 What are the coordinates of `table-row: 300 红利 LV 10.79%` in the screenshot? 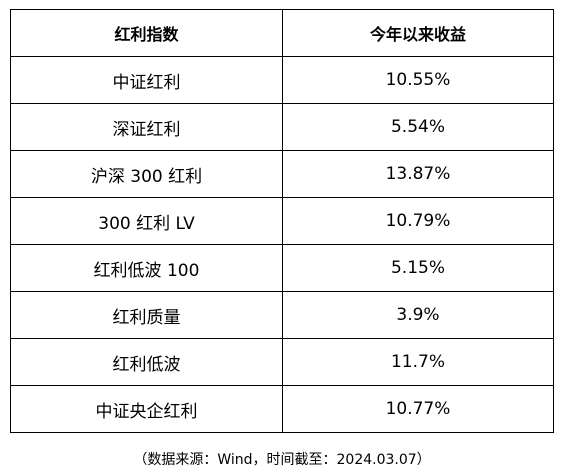 It's located at (282, 221).